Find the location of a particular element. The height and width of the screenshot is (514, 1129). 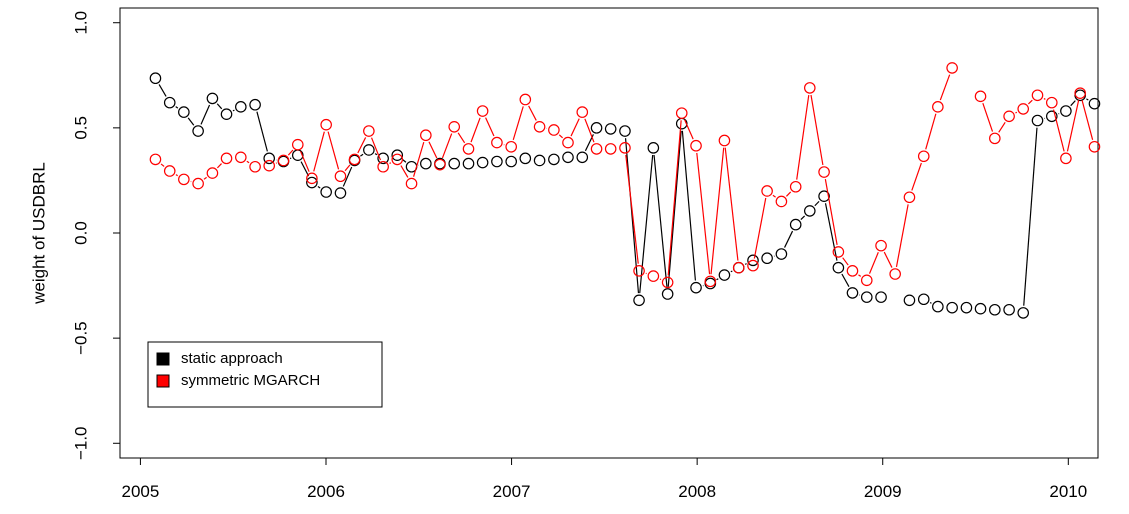

x-tick-label: 2008 is located at coordinates (697, 491).